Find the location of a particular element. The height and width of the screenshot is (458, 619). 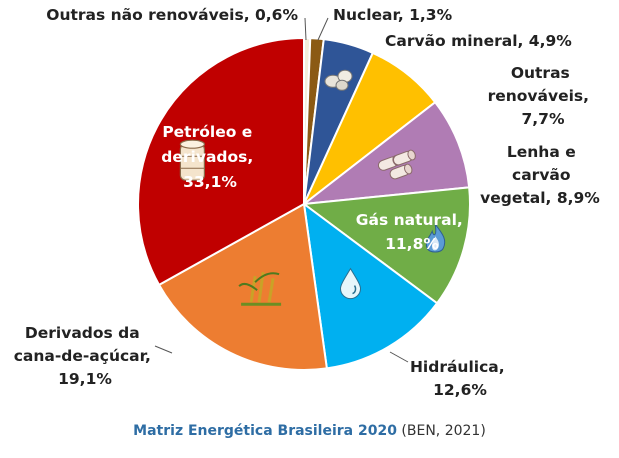

label-outras-renovaveis: Outras renováveis, 7,7% is located at coordinates (541, 96).